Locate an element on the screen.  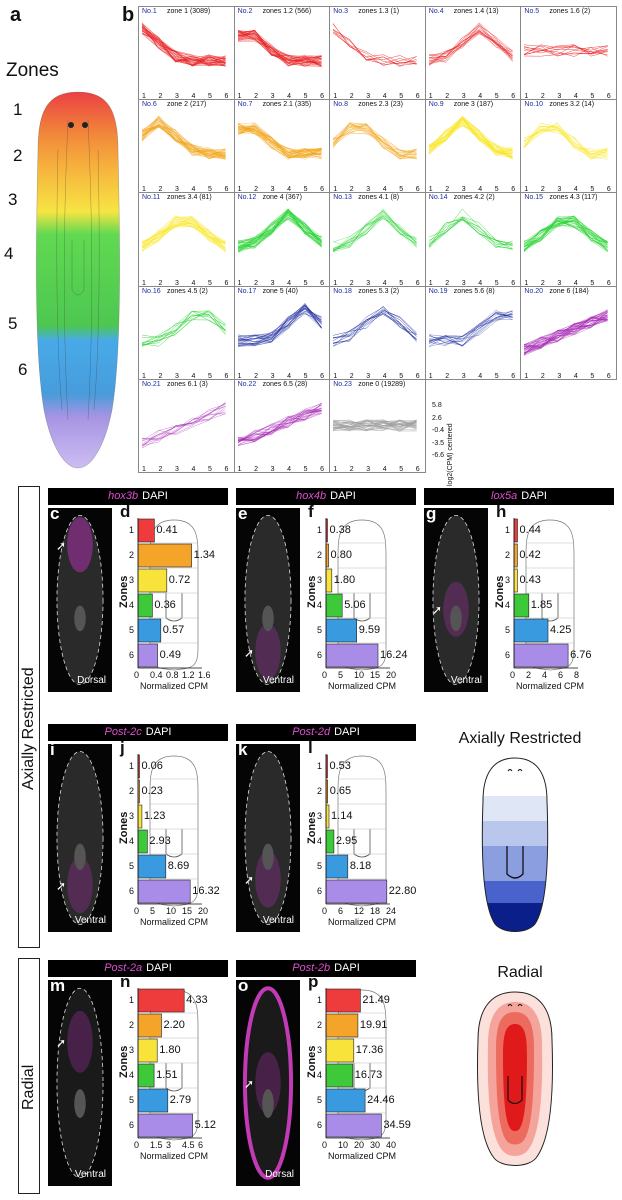
gene-name: Post-2b is located at coordinates (311, 968).